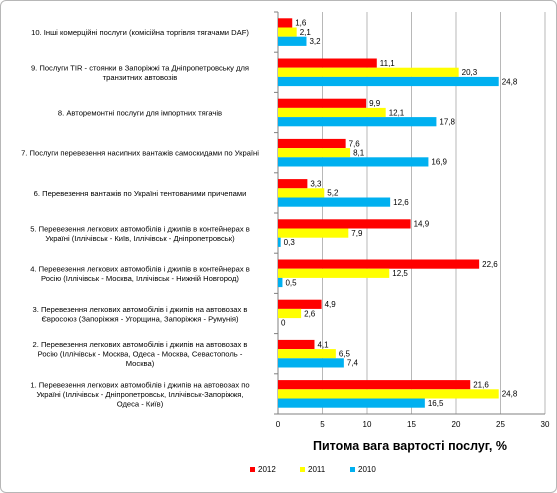 The image size is (557, 493). What do you see at coordinates (470, 72) in the screenshot?
I see `data-label-2011-9: 20,3` at bounding box center [470, 72].